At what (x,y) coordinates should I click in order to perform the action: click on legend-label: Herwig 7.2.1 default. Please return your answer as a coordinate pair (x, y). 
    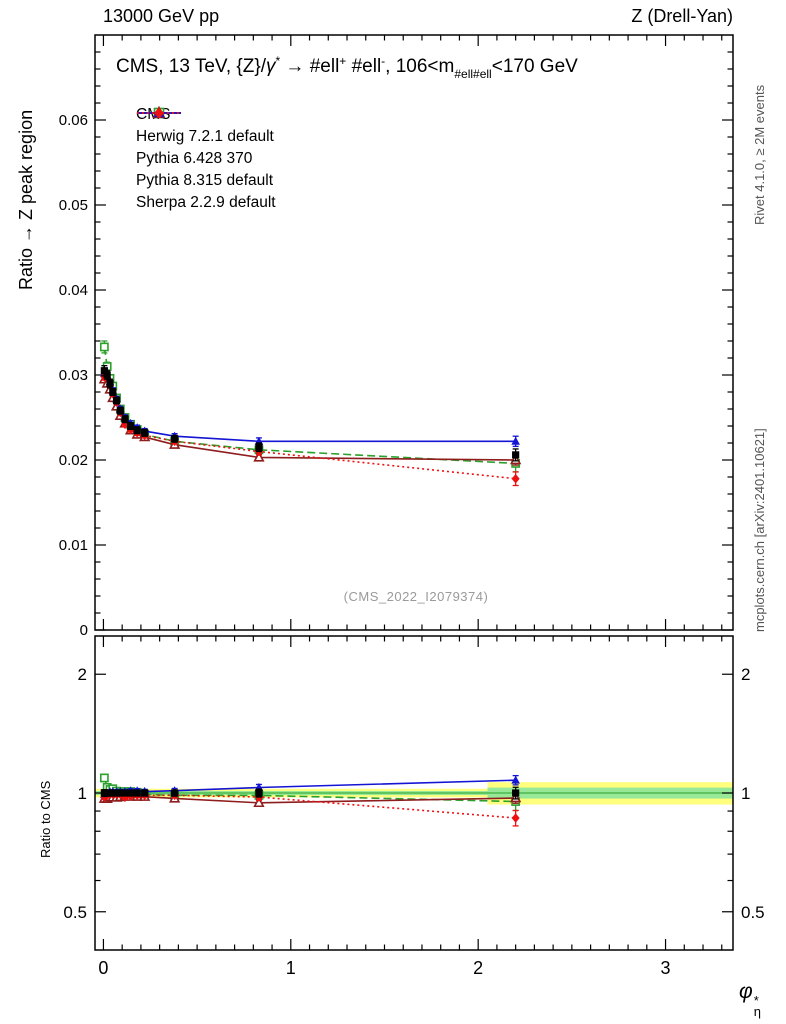
    Looking at the image, I should click on (205, 136).